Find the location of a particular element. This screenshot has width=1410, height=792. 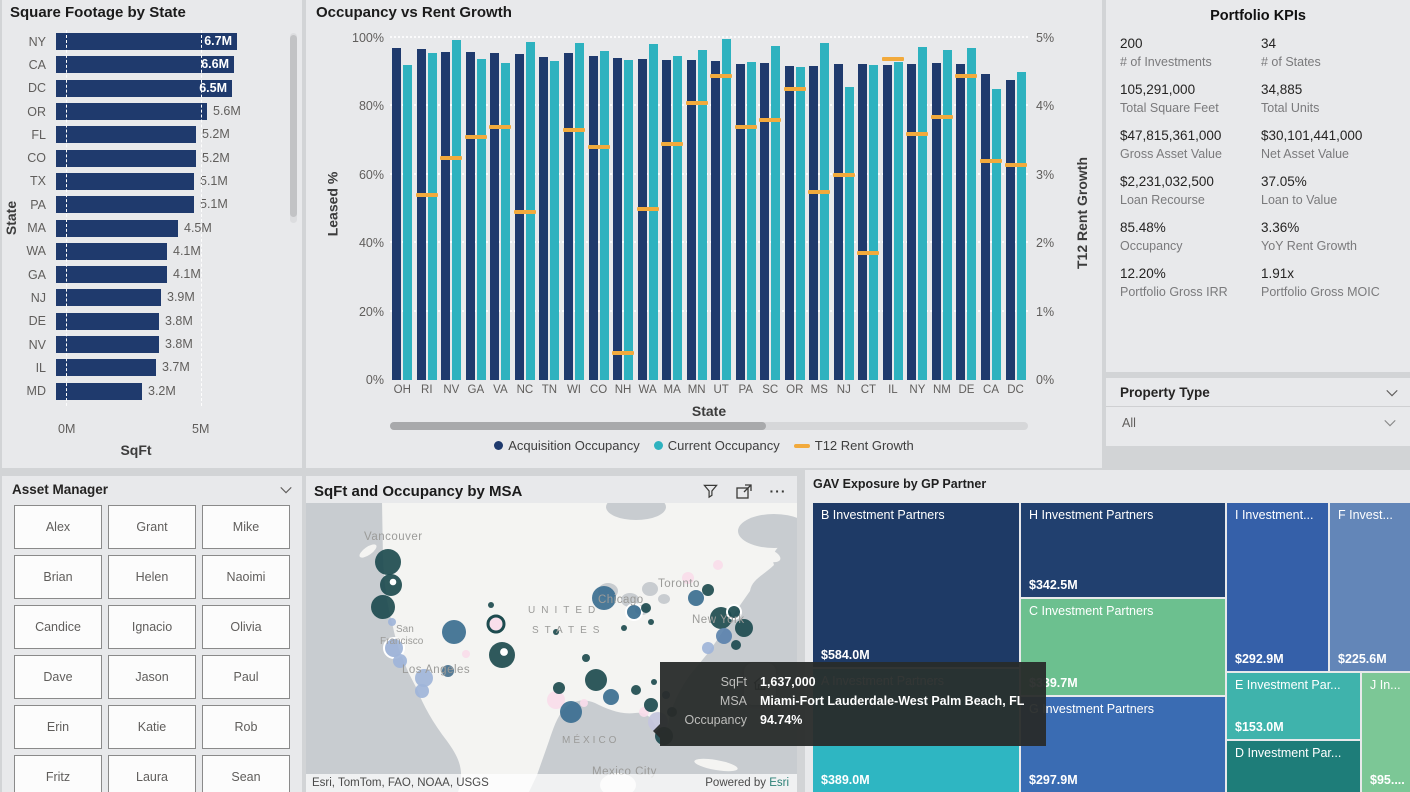

asset-manager-button-alex: Alex is located at coordinates (58, 527).